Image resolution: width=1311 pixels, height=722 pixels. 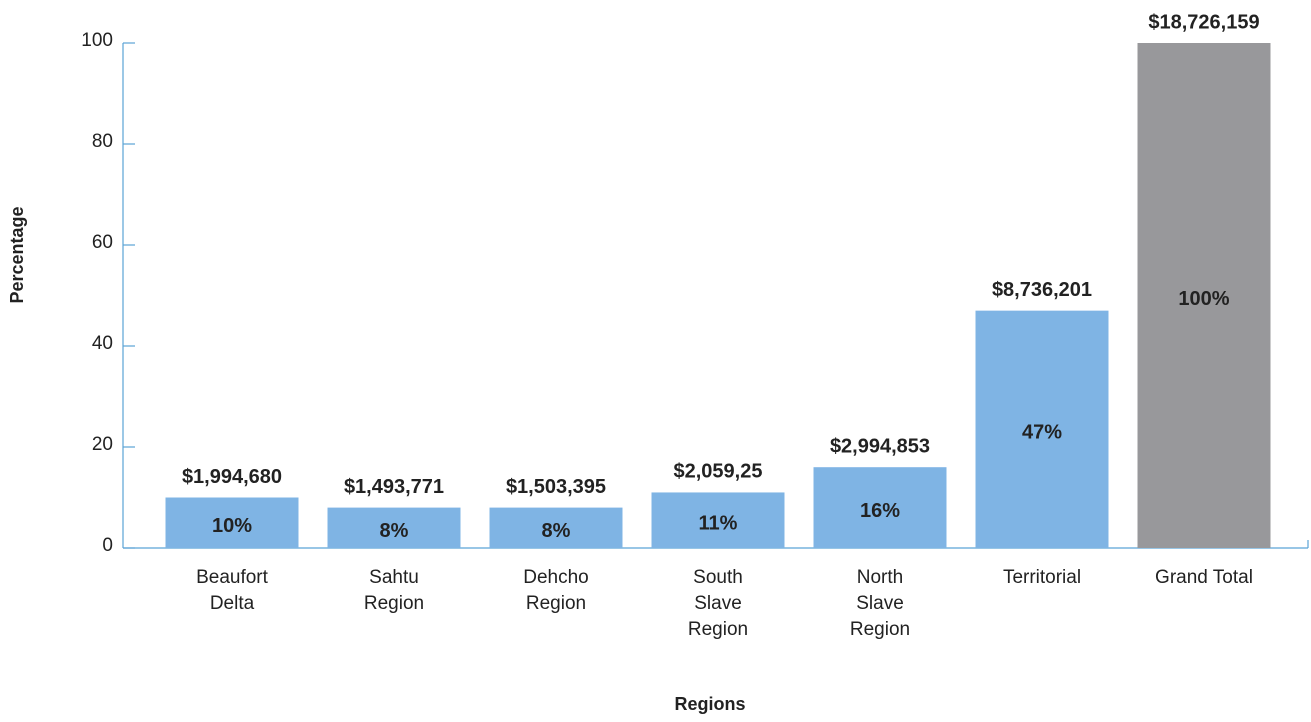 What do you see at coordinates (718, 472) in the screenshot?
I see `amount-label: $2,059,25` at bounding box center [718, 472].